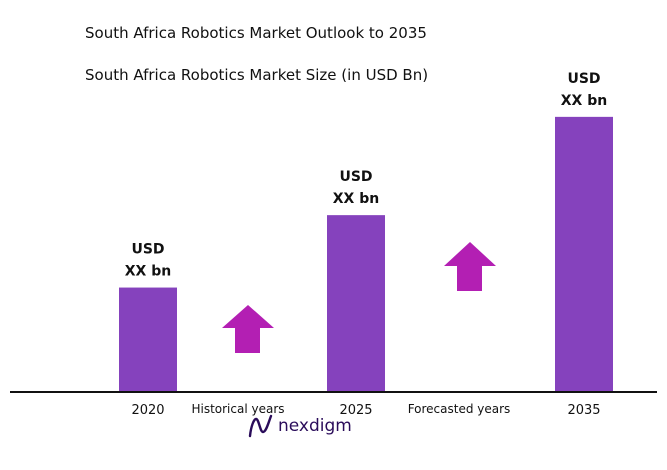  Describe the element at coordinates (583, 79) in the screenshot. I see `data-label-2035-line1: USD` at that location.